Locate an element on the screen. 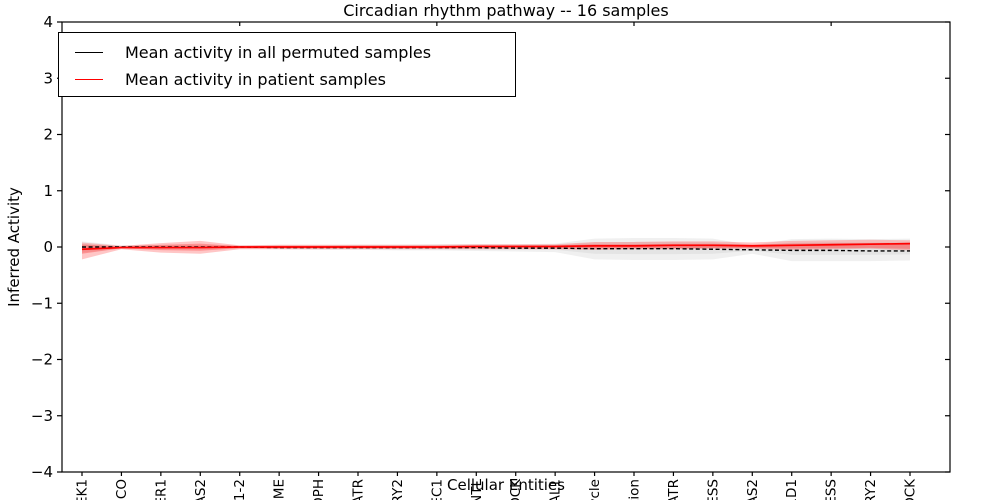  x-tick-label: DEC1/BMAL1 is located at coordinates (556, 489).